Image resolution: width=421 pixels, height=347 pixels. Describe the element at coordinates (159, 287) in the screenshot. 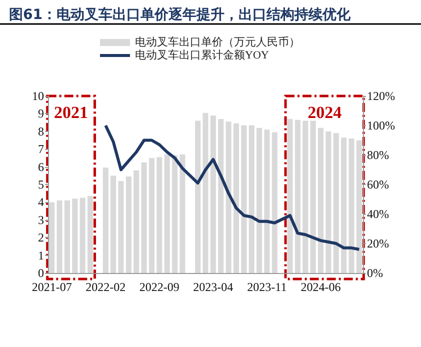

I see `x-tick-label: 2022-09` at that location.